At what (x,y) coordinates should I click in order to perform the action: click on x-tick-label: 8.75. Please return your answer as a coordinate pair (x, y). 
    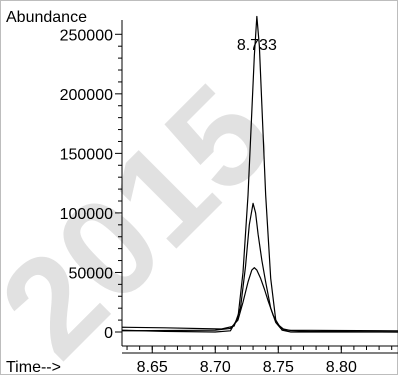
    Looking at the image, I should click on (278, 367).